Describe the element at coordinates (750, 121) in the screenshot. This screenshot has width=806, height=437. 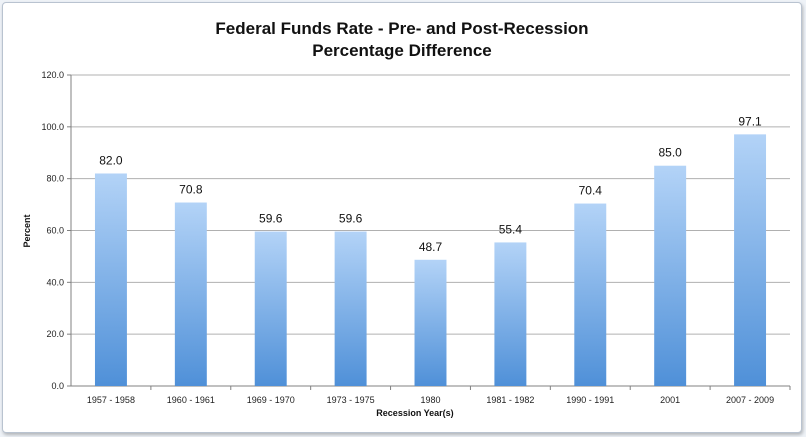
I see `data-label: 97.1` at that location.